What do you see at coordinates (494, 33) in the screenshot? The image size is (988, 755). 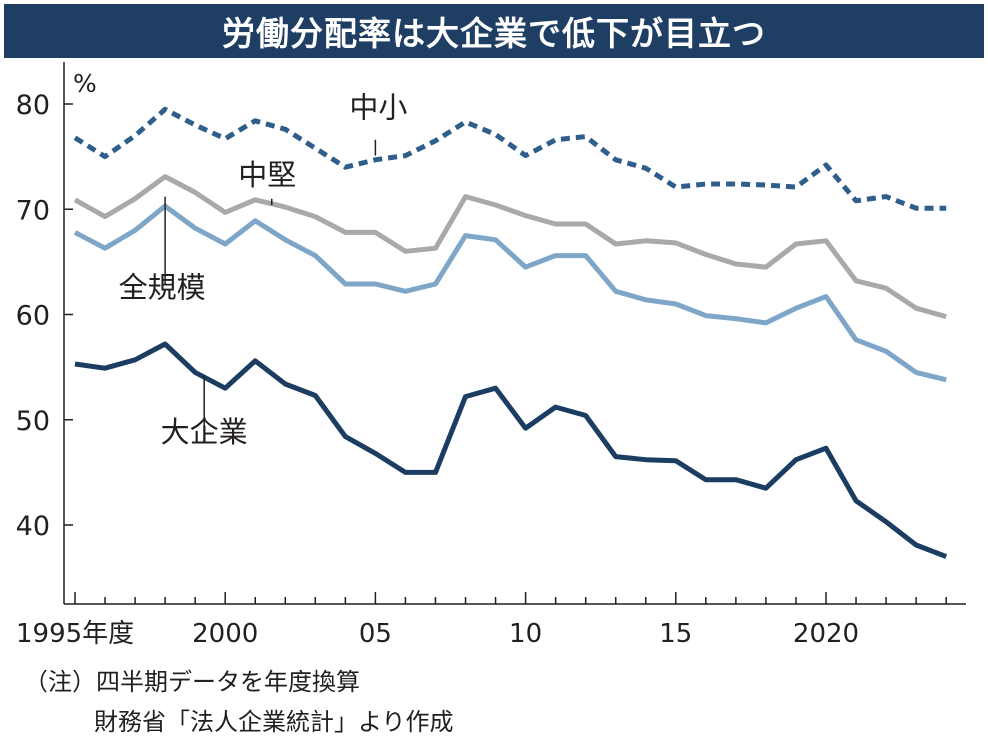 I see `chart-title: 労働分配率は大企業で低下が目立つ` at bounding box center [494, 33].